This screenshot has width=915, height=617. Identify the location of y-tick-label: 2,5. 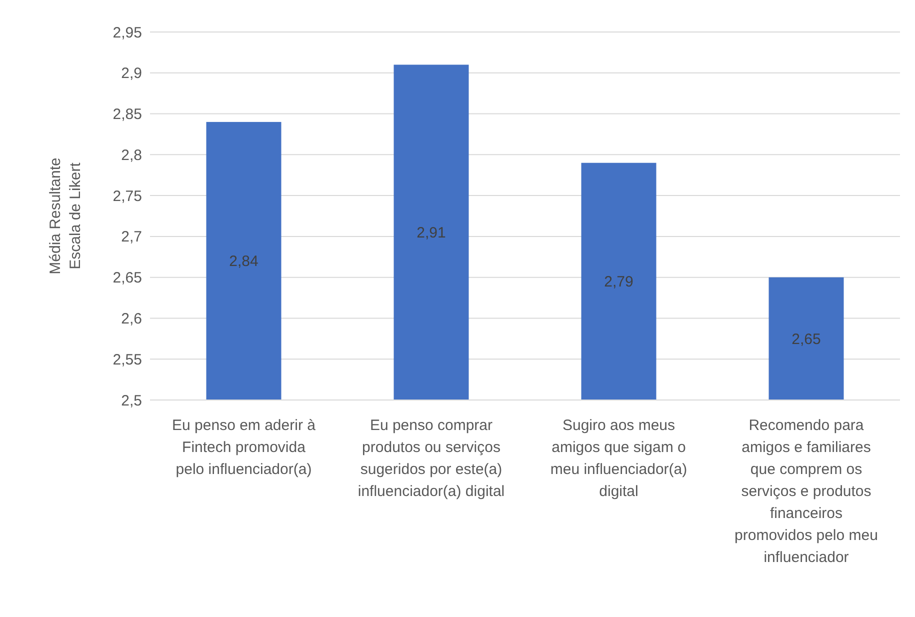
(131, 401).